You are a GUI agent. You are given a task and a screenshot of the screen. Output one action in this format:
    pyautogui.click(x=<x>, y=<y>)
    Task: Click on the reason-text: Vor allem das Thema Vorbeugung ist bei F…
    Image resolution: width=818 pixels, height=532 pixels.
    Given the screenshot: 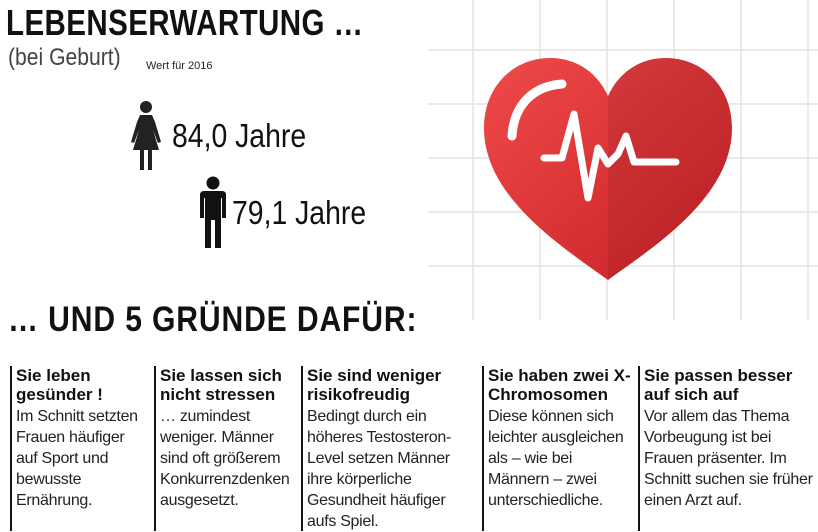 What is the action you would take?
    pyautogui.click(x=728, y=458)
    